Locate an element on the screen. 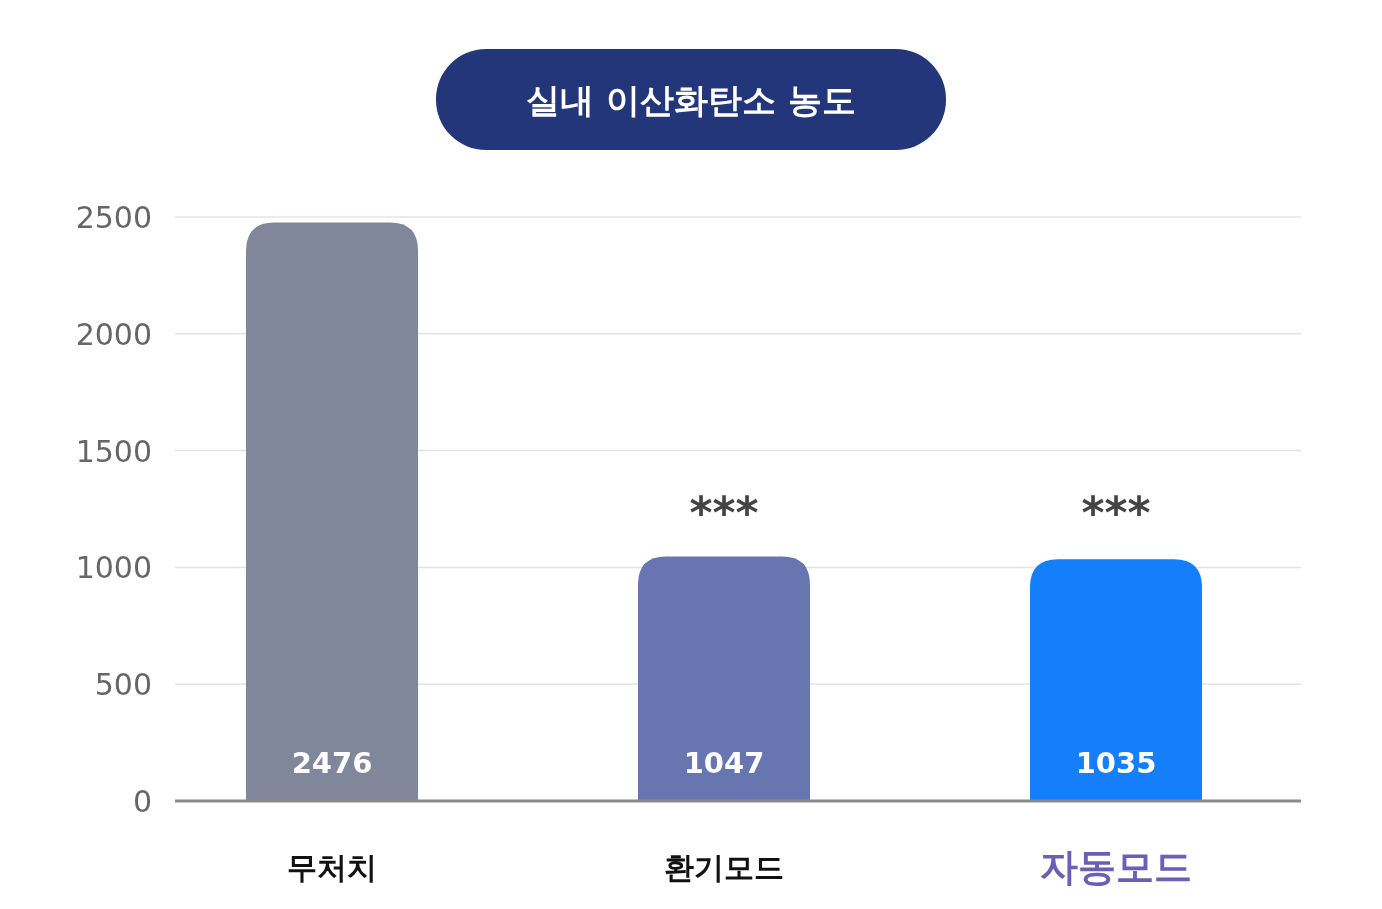  x-tick-label: 무처치 is located at coordinates (332, 867).